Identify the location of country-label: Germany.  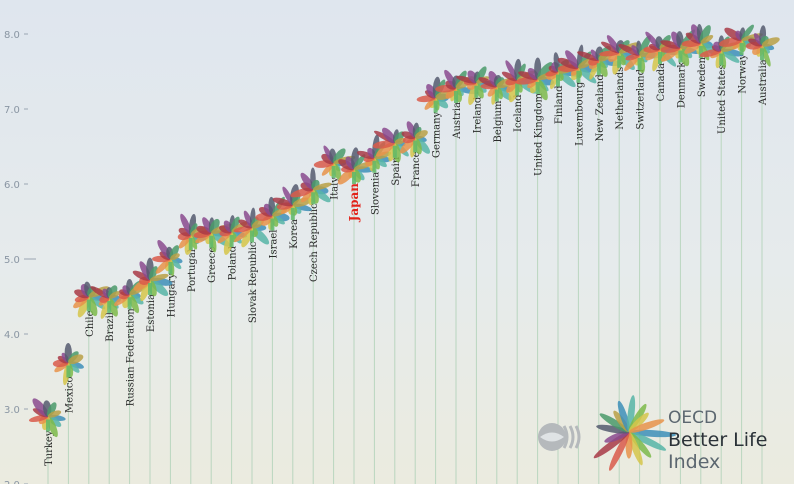
(437, 134).